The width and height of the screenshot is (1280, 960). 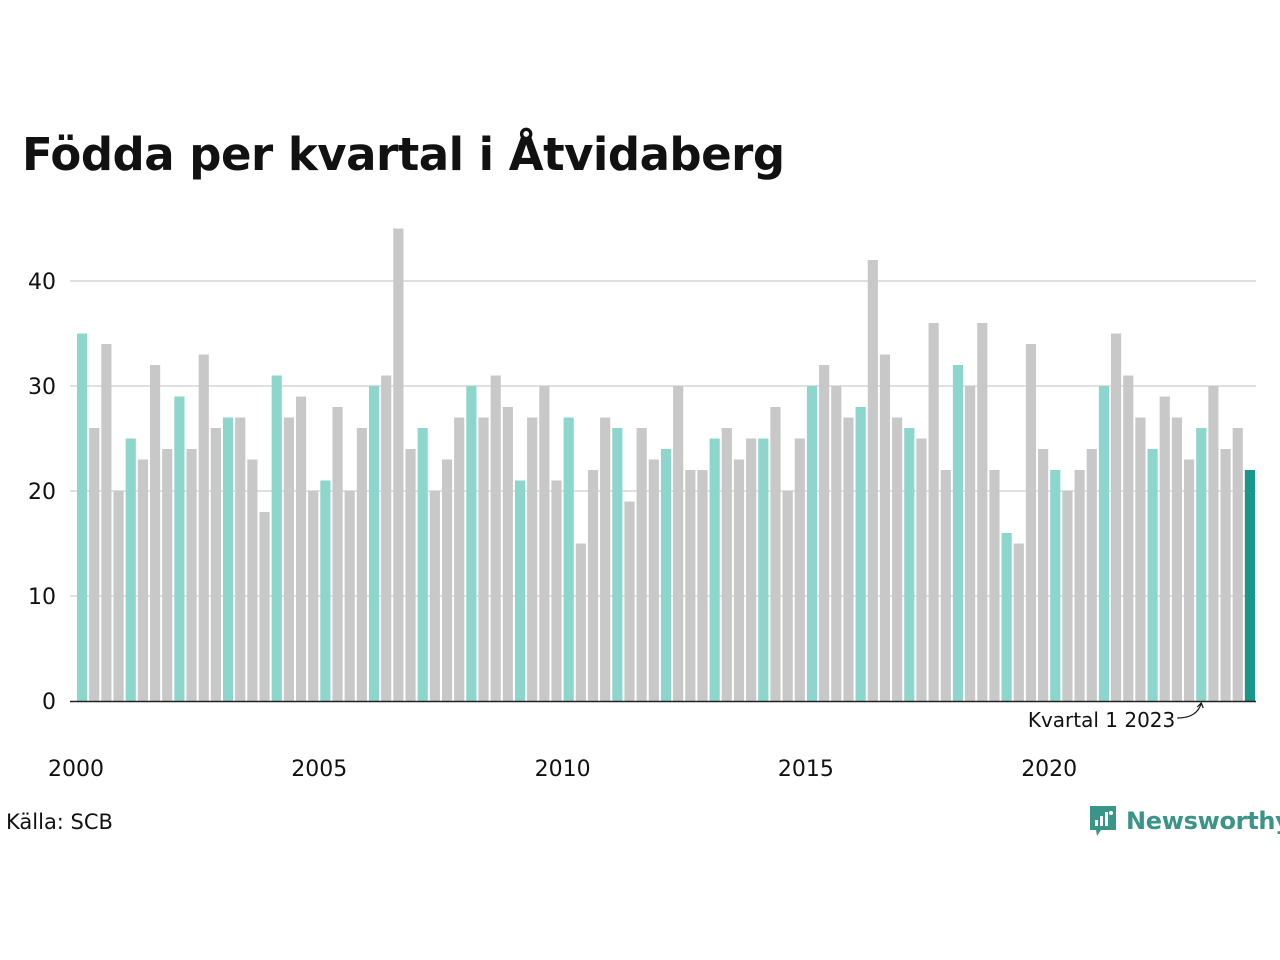 I want to click on x-tick-label: 2015, so click(x=806, y=769).